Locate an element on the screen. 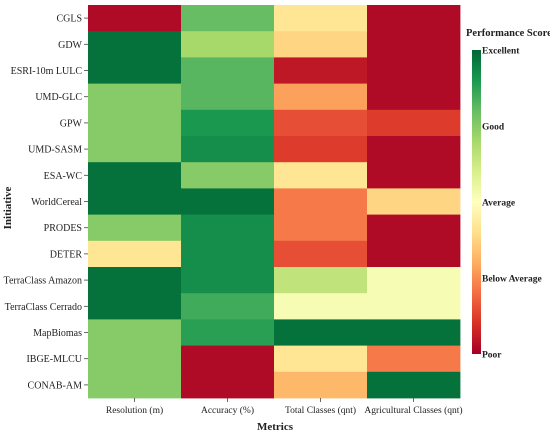  y-tick-label: CGLS is located at coordinates (69, 19).